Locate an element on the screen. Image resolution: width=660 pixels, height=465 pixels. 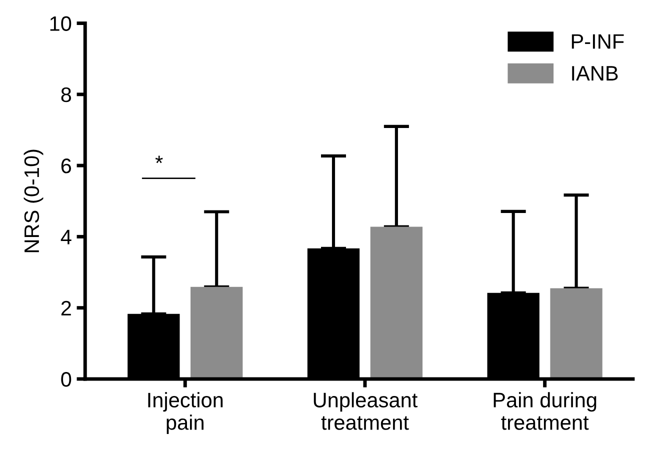
x-tick-label: Injection pain is located at coordinates (185, 413).